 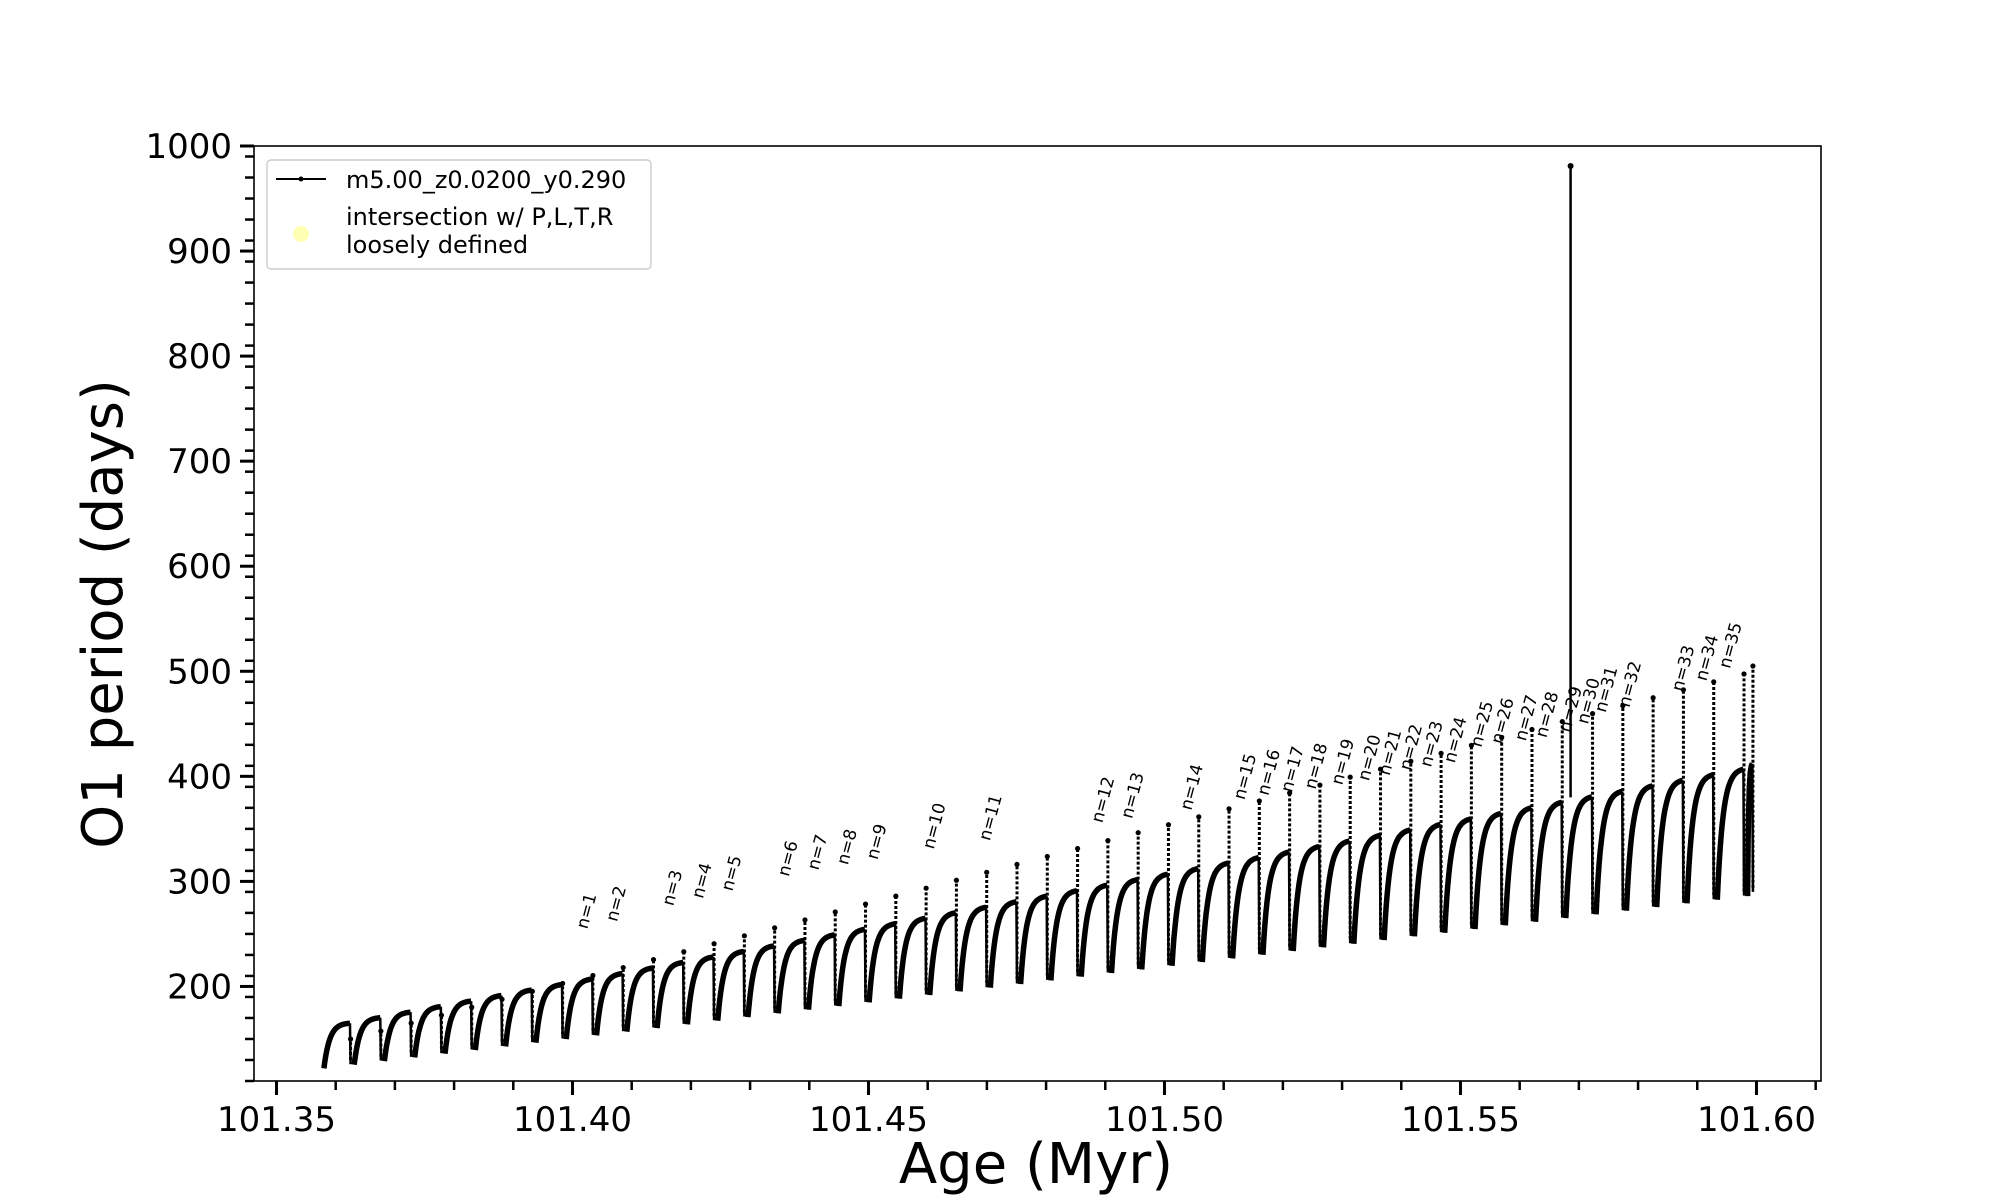 What do you see at coordinates (199, 777) in the screenshot?
I see `y-tick-label: 400` at bounding box center [199, 777].